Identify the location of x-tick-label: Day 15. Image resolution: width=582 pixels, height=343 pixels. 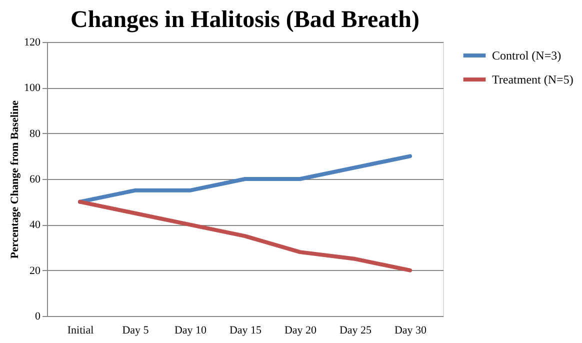
(245, 330).